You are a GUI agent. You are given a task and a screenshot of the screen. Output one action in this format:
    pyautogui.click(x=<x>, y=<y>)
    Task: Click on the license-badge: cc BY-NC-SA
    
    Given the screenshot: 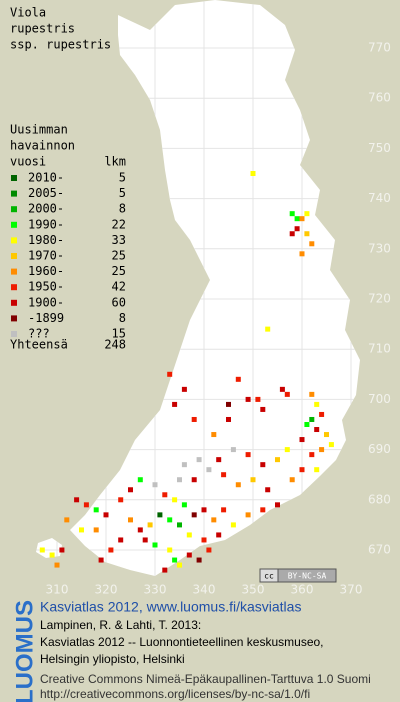 What is the action you would take?
    pyautogui.click(x=298, y=575)
    